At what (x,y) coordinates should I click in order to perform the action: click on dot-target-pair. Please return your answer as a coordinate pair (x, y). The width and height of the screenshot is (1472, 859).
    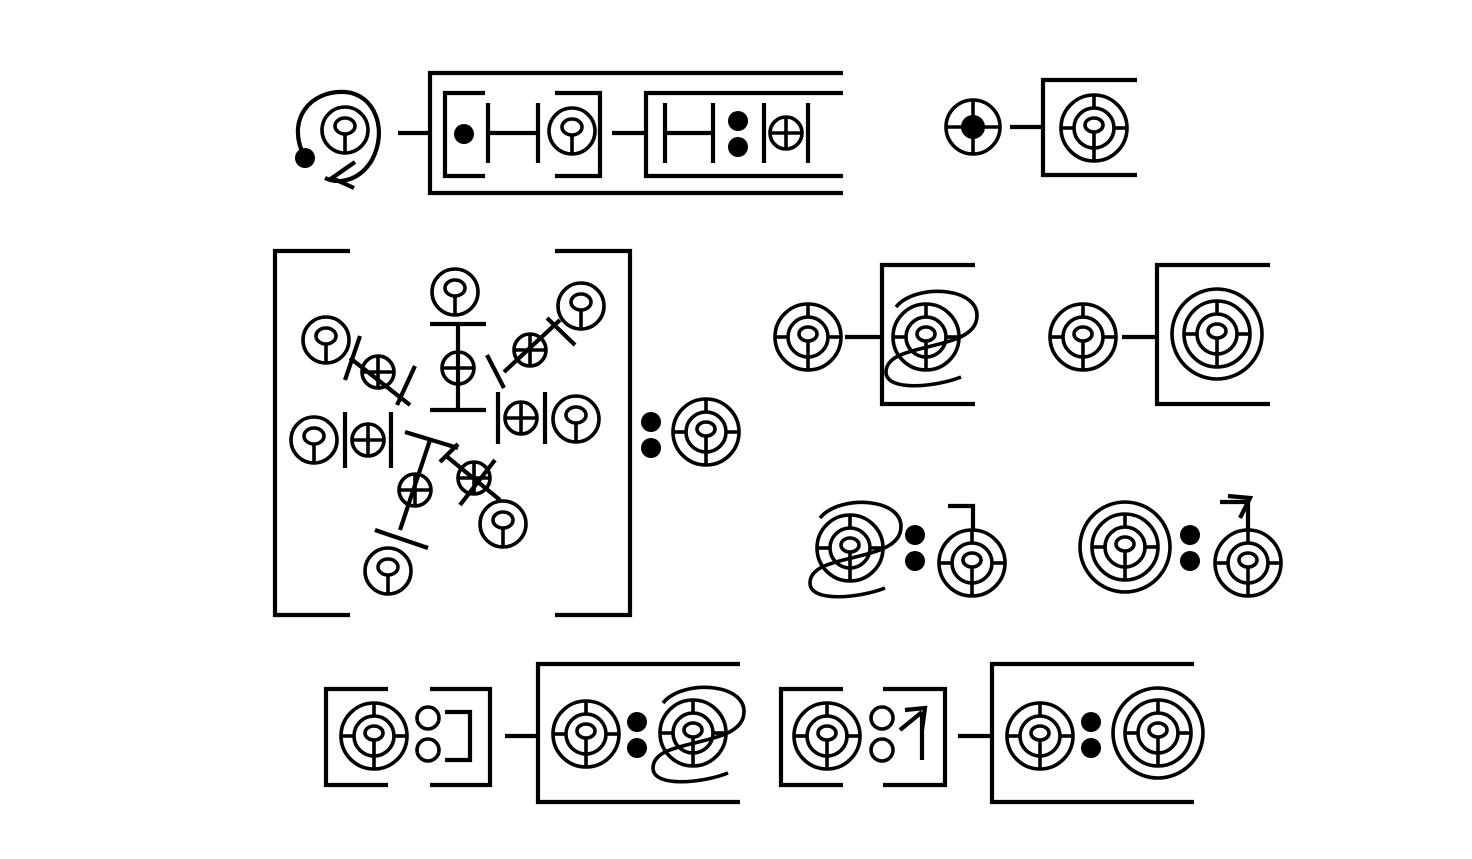
    Looking at the image, I should click on (1040, 127).